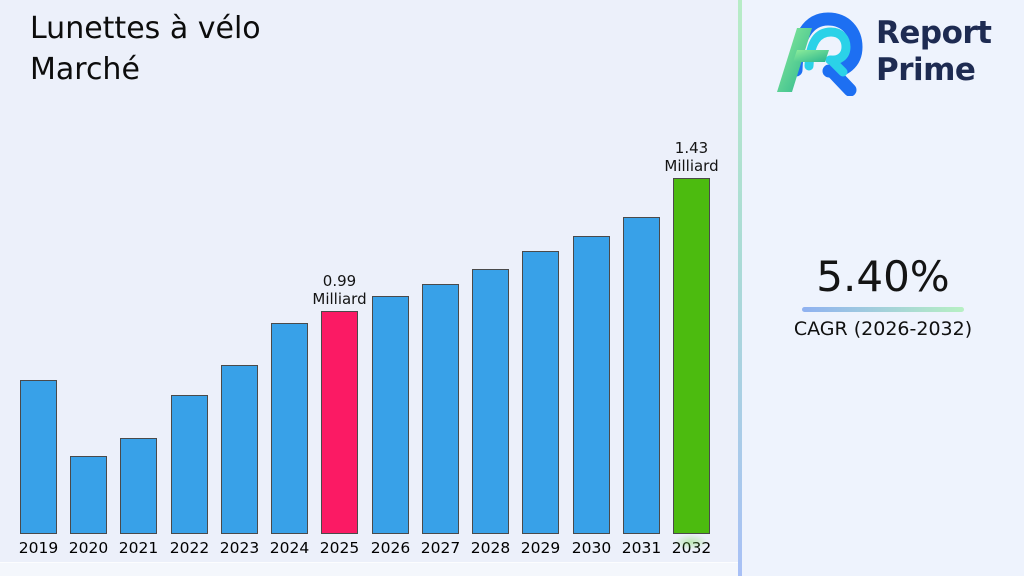 The width and height of the screenshot is (1024, 576). I want to click on x-tick-2026: 2026, so click(390, 548).